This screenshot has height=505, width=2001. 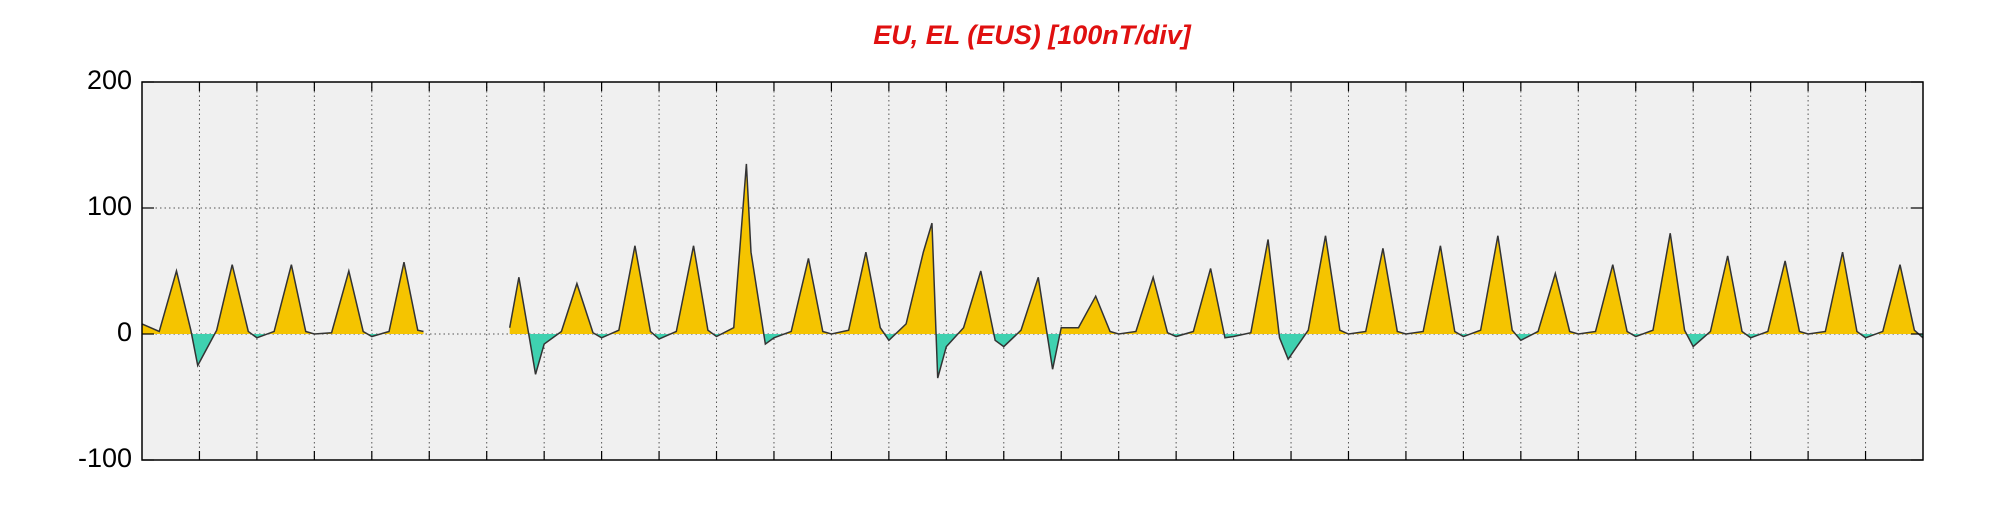 What do you see at coordinates (1032, 35) in the screenshot?
I see `chart-title: EU, EL (EUS) [100nT/div]` at bounding box center [1032, 35].